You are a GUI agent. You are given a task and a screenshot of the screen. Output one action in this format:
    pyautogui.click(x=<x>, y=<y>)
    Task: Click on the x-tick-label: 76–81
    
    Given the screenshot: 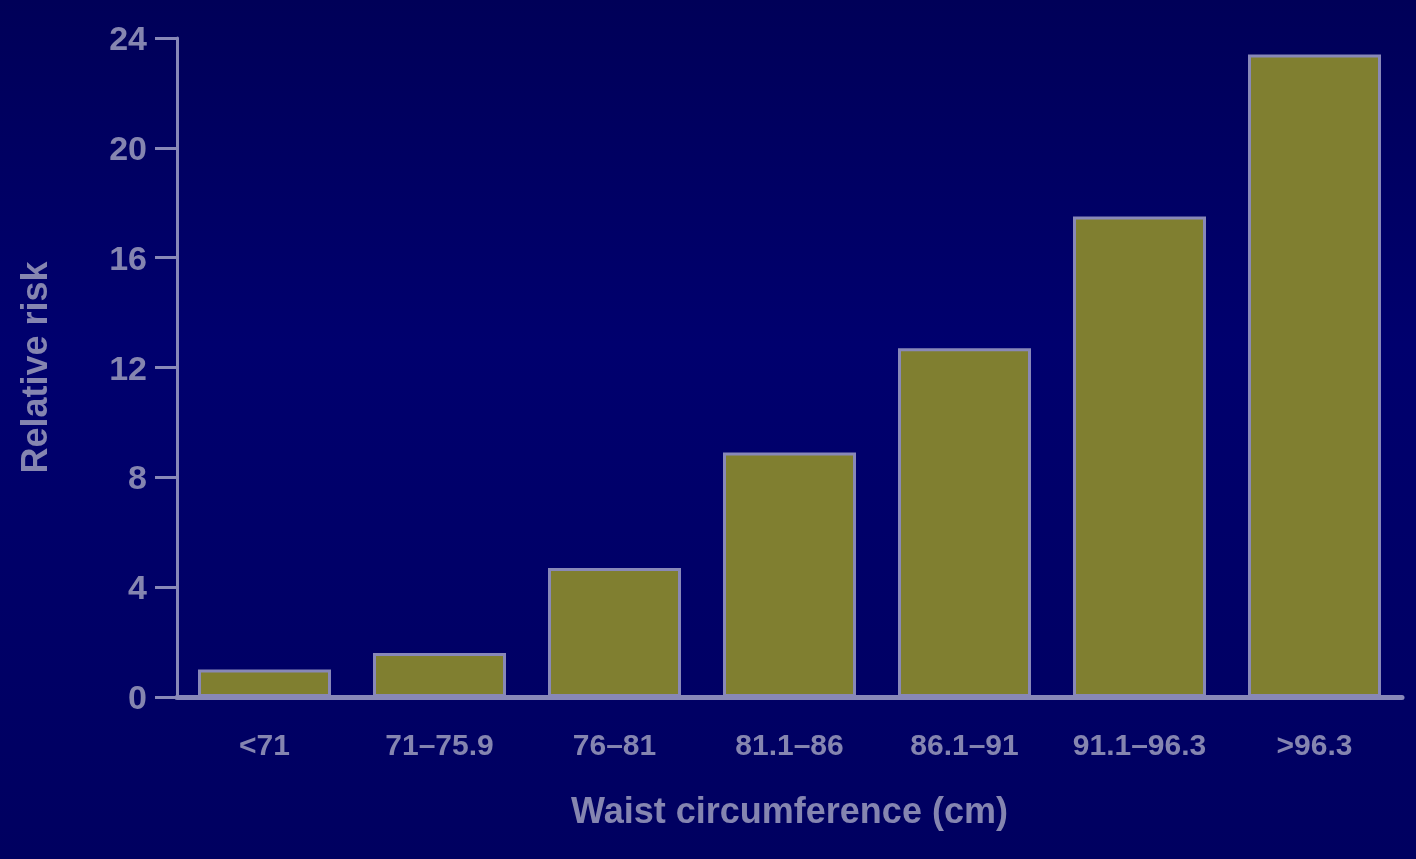 What is the action you would take?
    pyautogui.click(x=614, y=744)
    